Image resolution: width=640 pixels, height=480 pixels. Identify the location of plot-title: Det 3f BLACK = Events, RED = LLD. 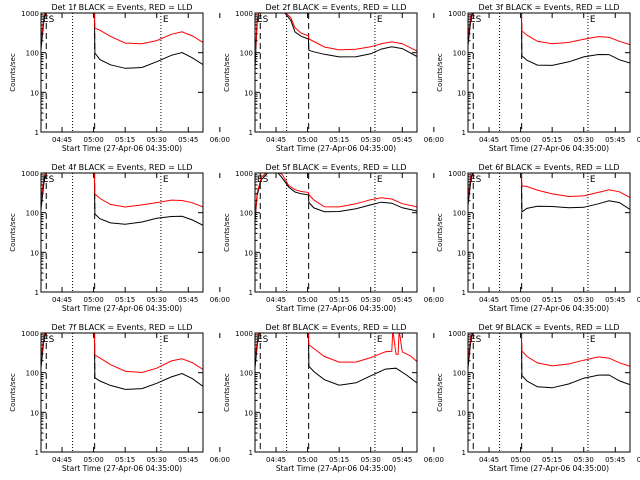
(548, 7).